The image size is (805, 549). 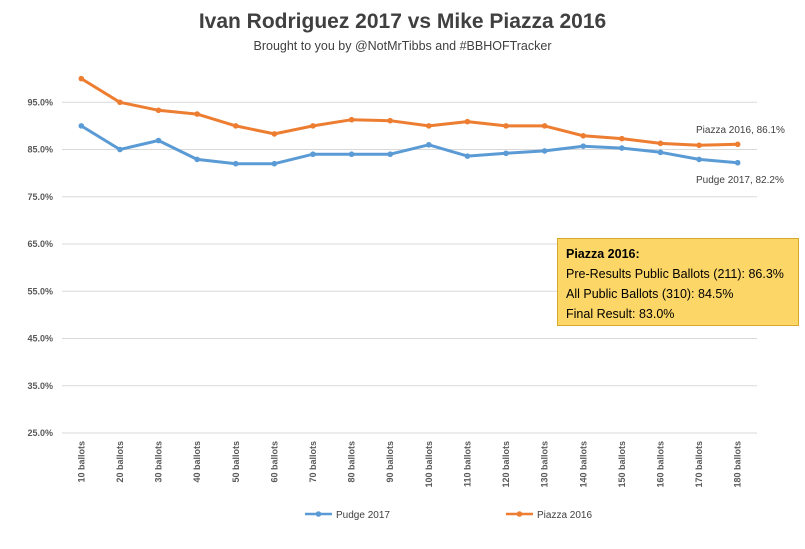 I want to click on x-tick-label: 60 ballots, so click(x=274, y=462).